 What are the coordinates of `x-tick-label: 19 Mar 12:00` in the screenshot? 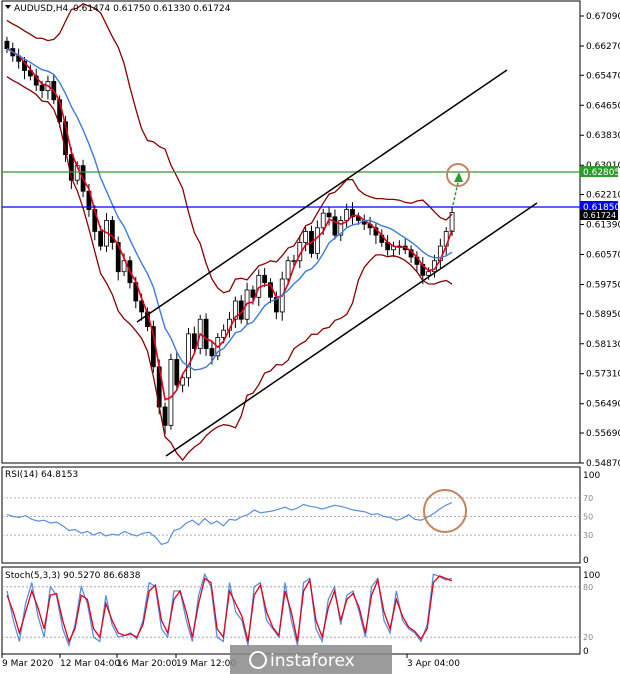 It's located at (206, 664).